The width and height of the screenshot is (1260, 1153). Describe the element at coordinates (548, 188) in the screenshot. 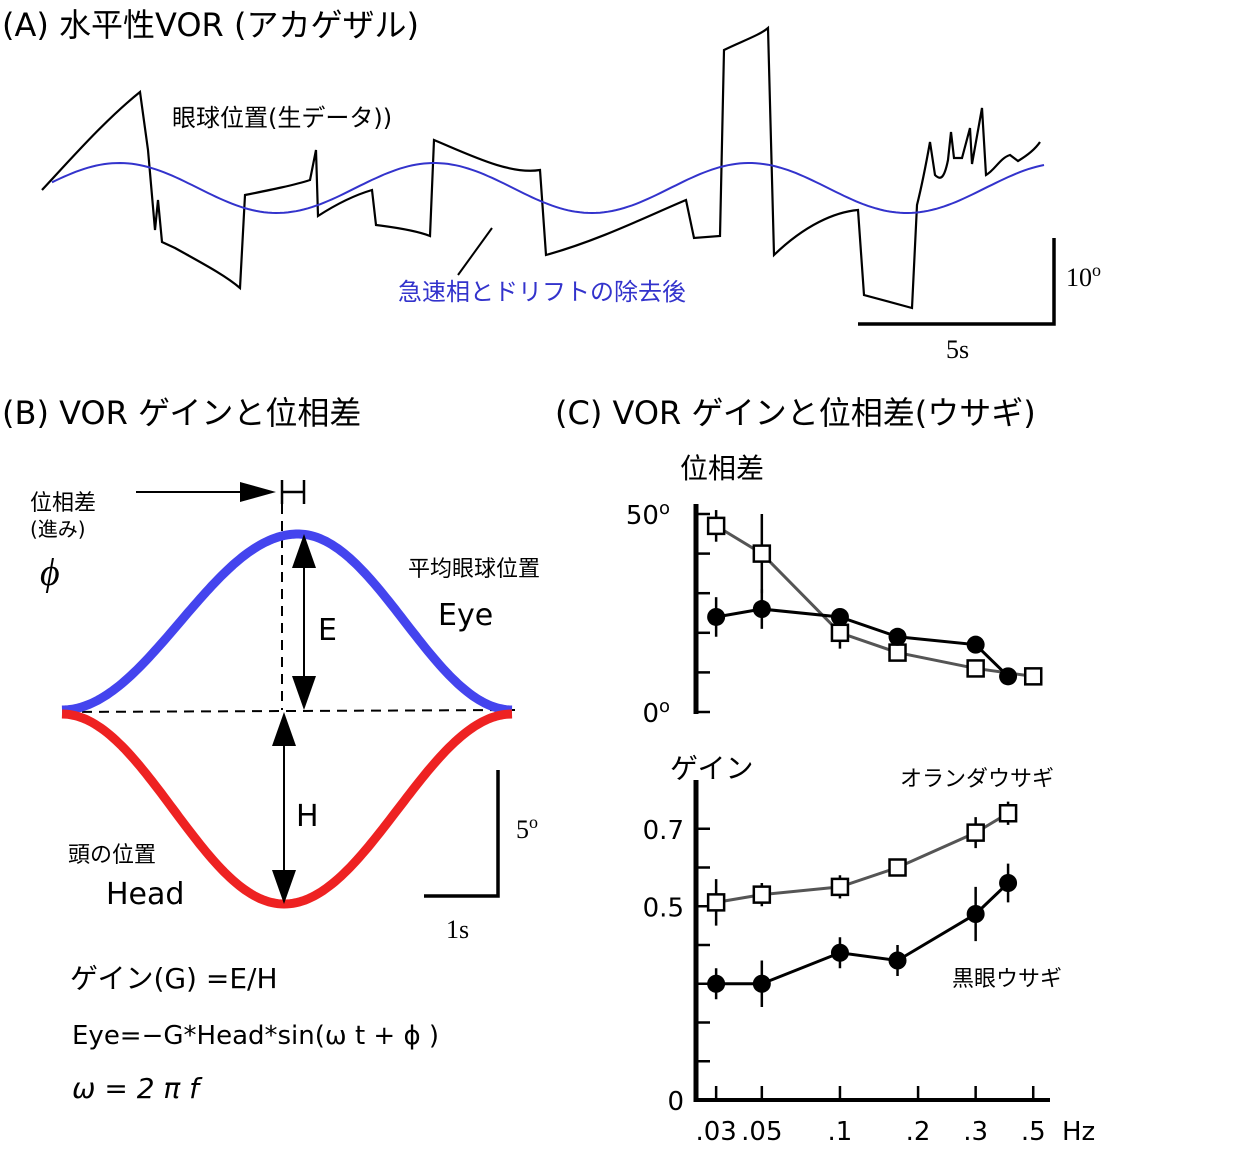

I see `processed-eye-trace` at that location.